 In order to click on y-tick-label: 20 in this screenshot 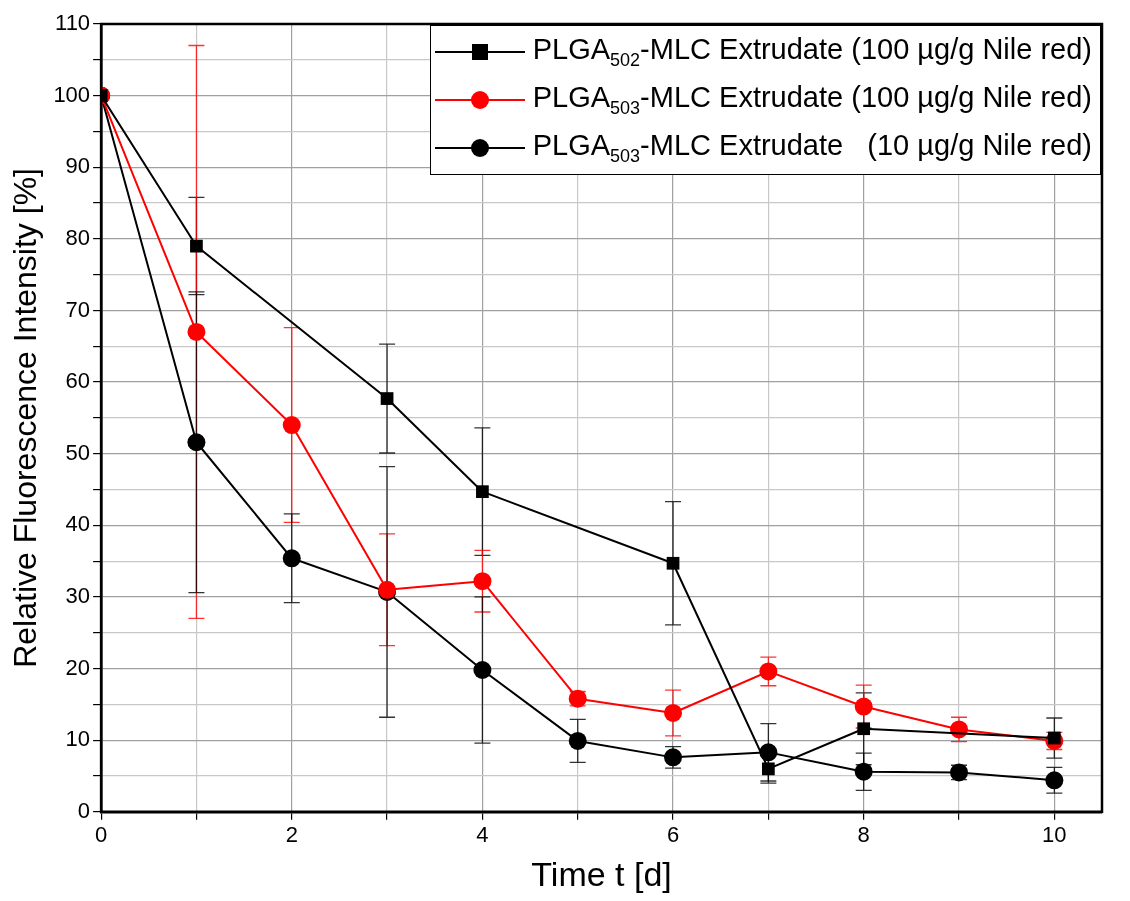, I will do `click(78, 667)`.